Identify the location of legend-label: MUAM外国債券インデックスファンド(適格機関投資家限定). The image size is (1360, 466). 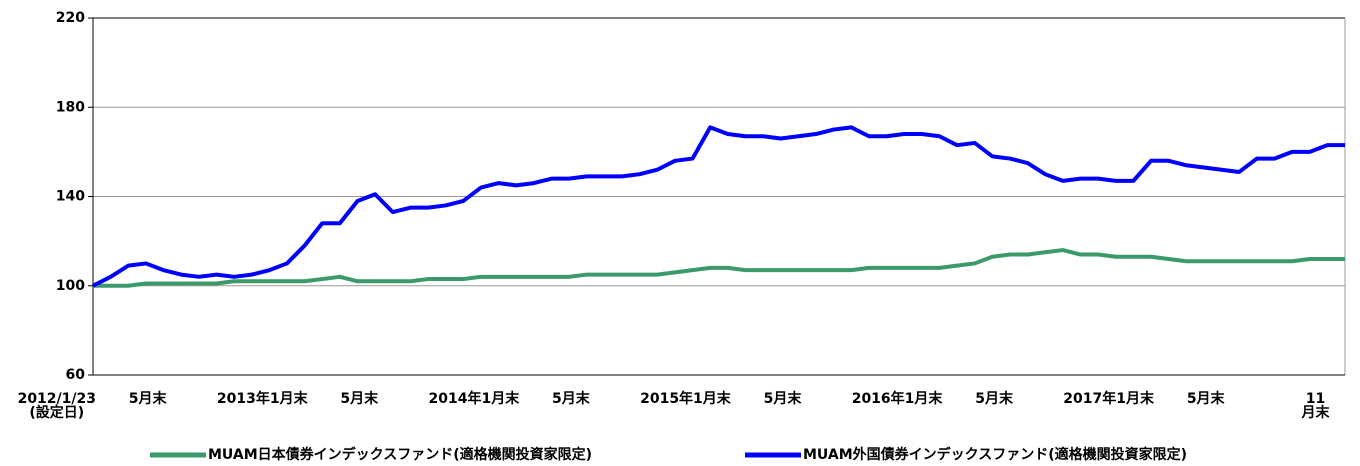
(995, 454).